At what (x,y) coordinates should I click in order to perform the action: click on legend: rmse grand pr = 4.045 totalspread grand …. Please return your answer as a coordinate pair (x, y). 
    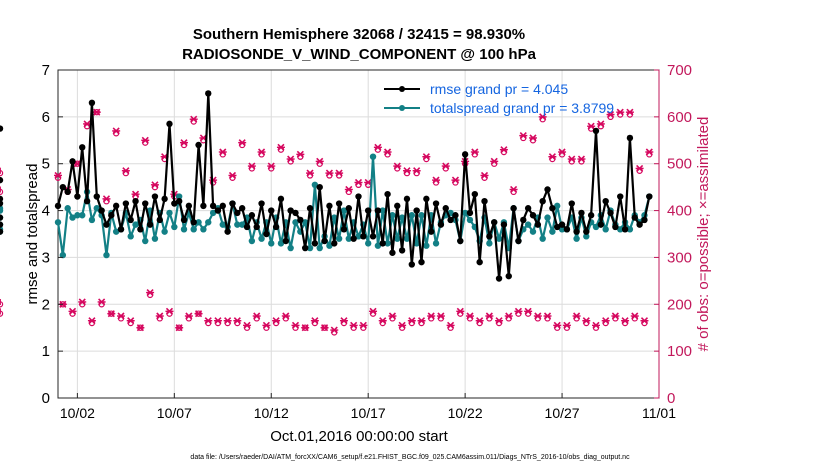
    Looking at the image, I should click on (499, 98).